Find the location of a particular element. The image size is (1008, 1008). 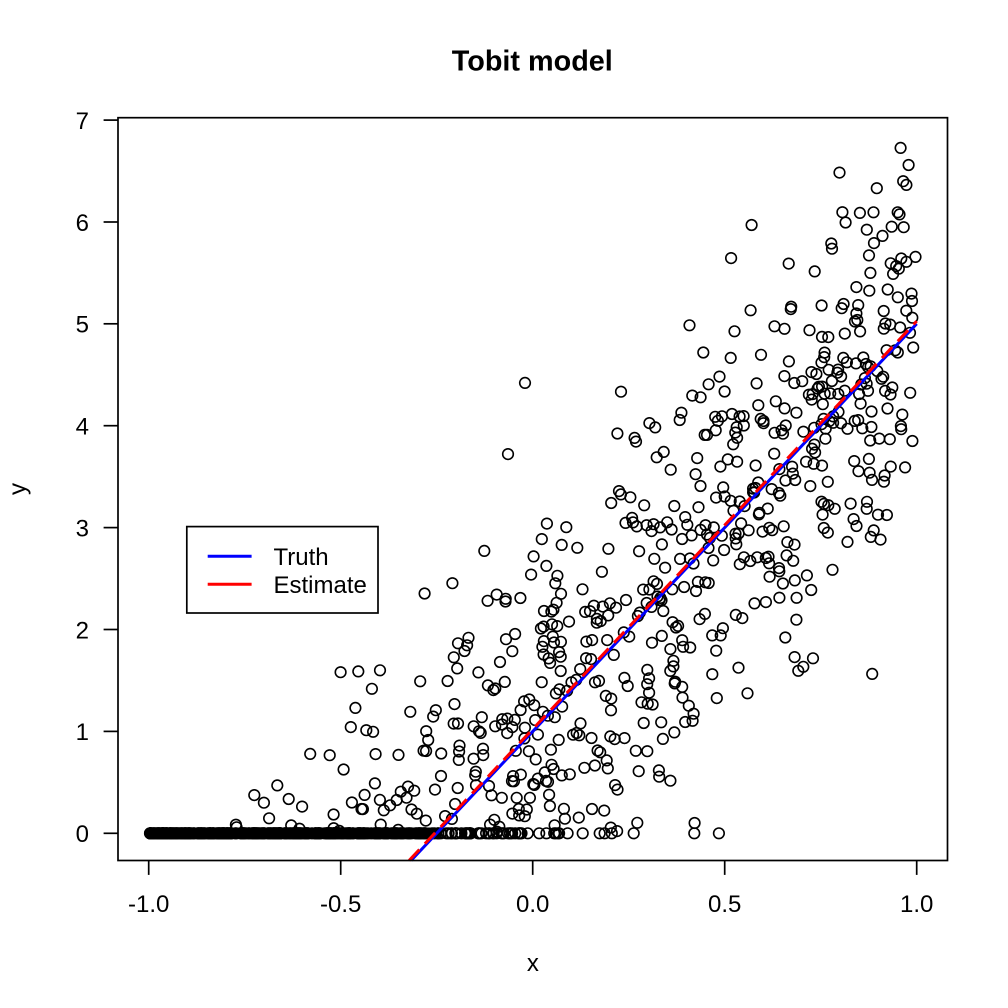

svg-text: 5 is located at coordinates (82, 325).